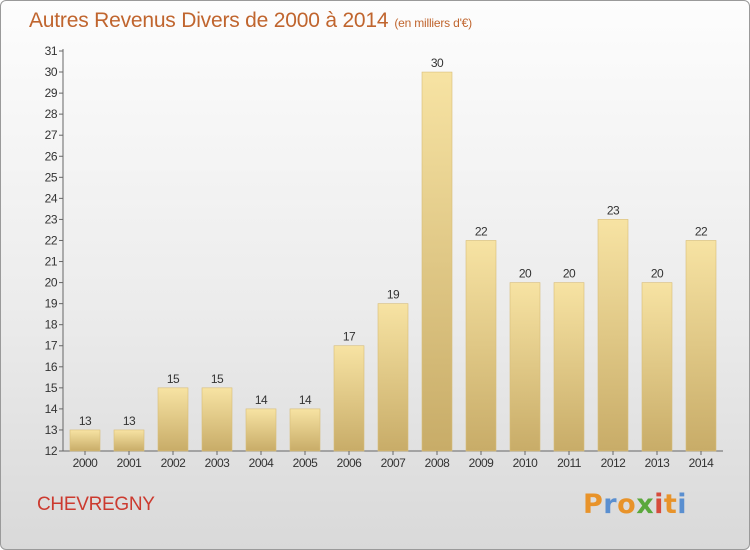 Image resolution: width=750 pixels, height=550 pixels. I want to click on proxiti-logo-letter: P, so click(593, 504).